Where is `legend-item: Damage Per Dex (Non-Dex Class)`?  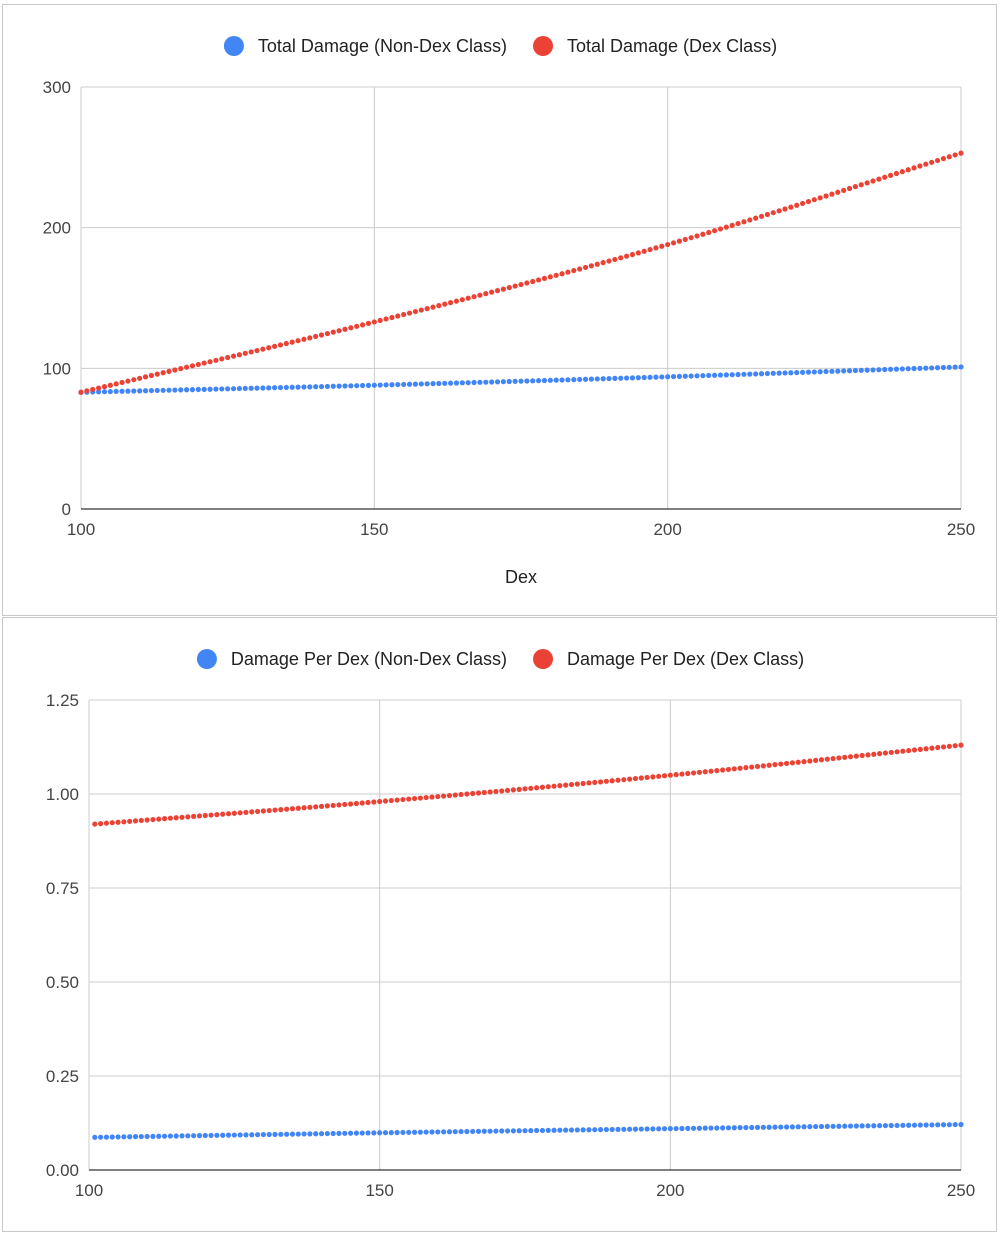 legend-item: Damage Per Dex (Non-Dex Class) is located at coordinates (351, 659).